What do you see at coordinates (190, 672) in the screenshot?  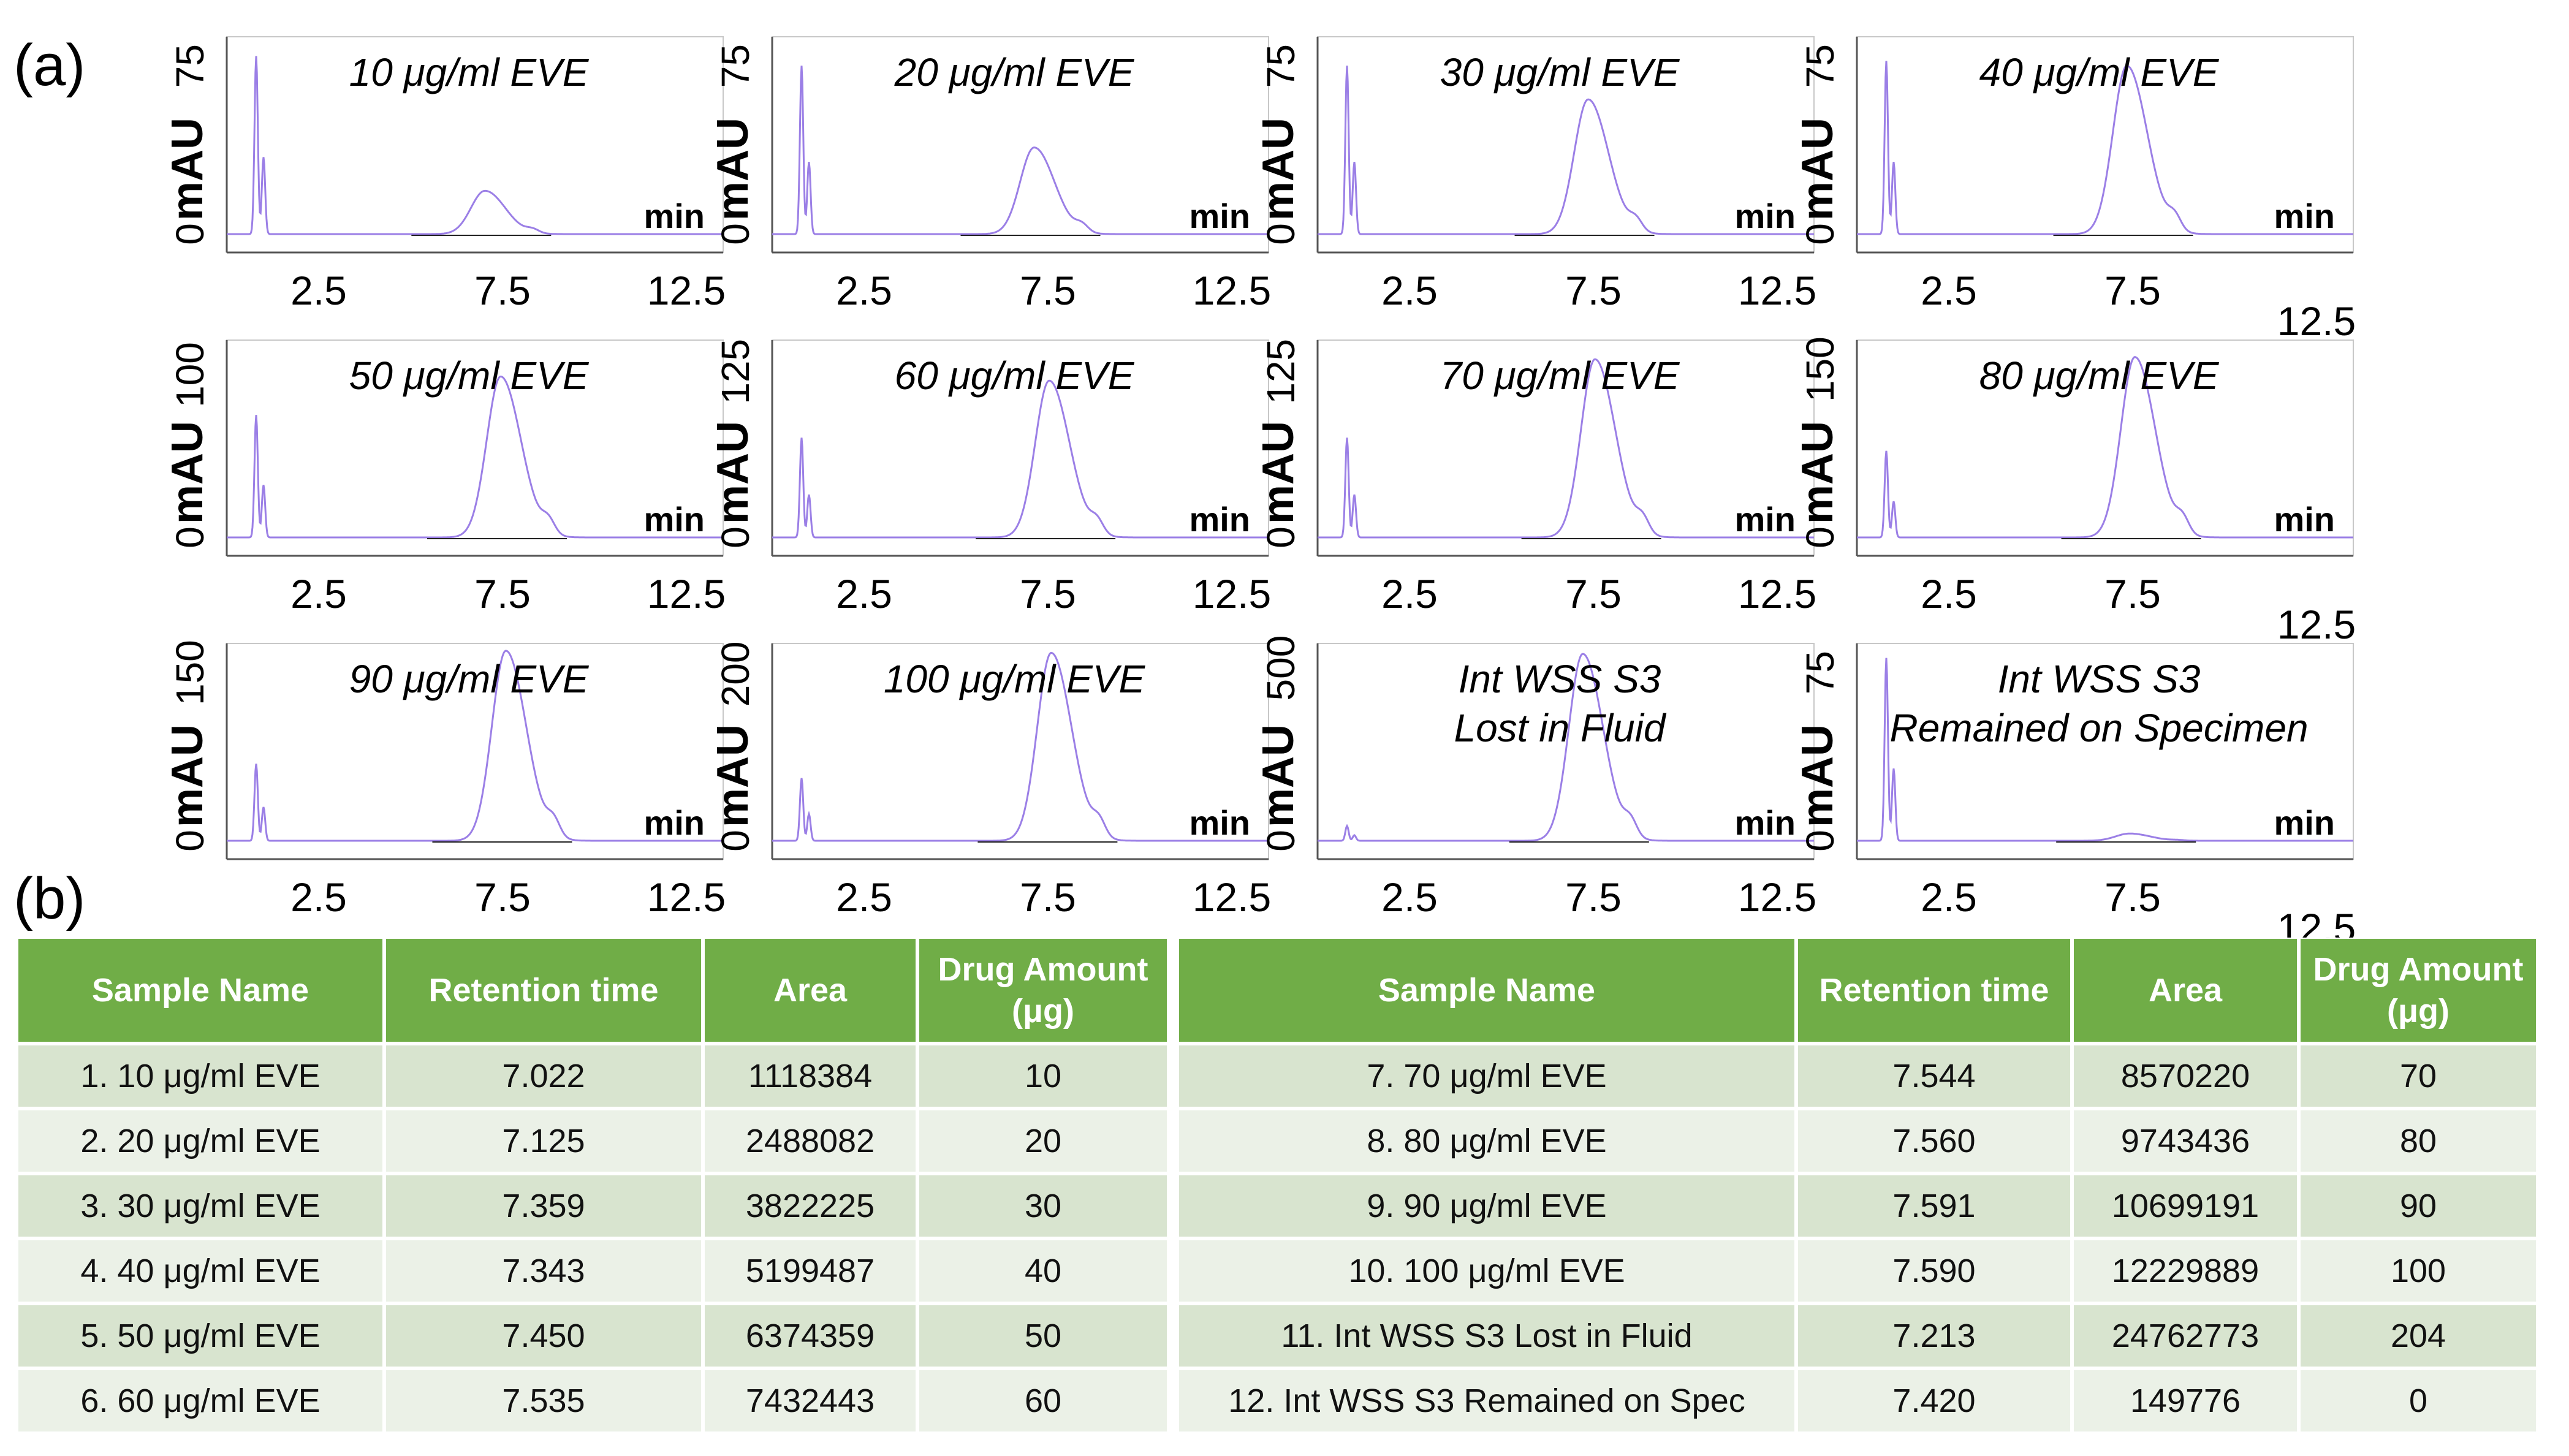 I see `y-tick-label: 150` at bounding box center [190, 672].